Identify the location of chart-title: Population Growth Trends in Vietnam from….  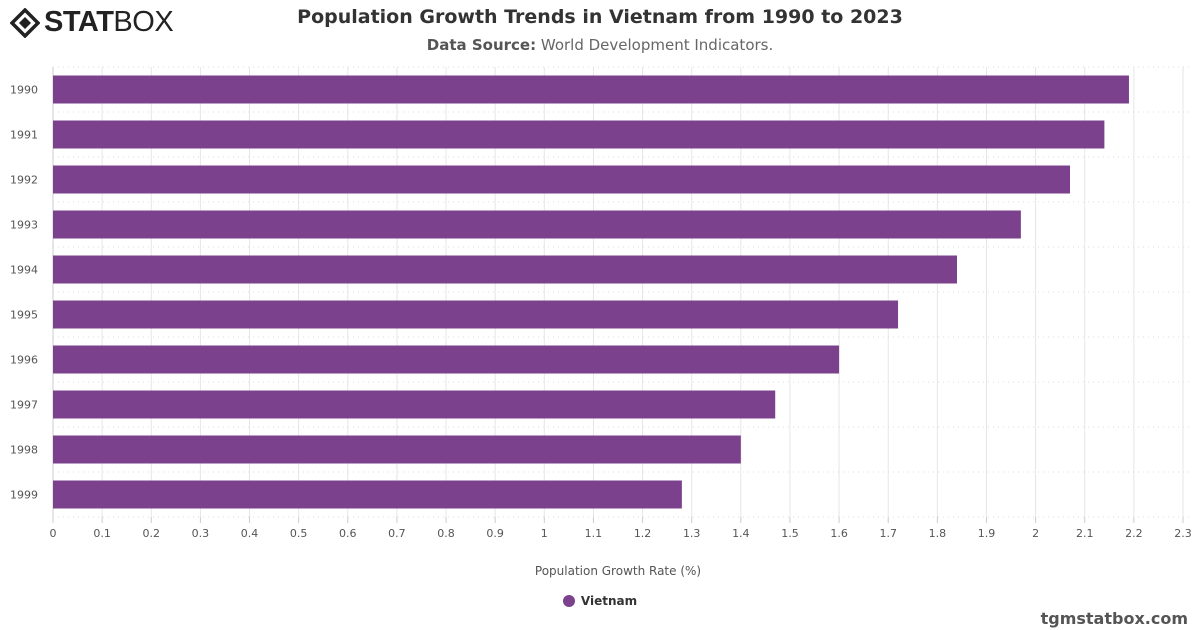
(600, 17).